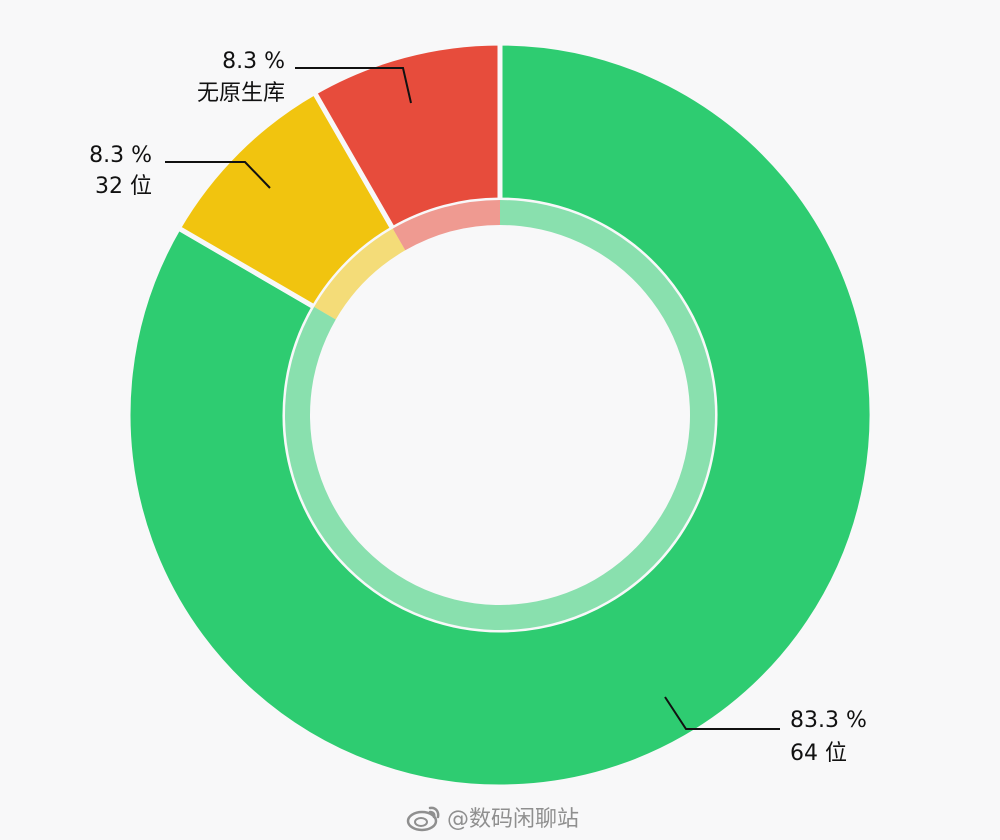 The image size is (1000, 840). I want to click on slice-label-32bit-percent: 8.3 %, so click(120, 155).